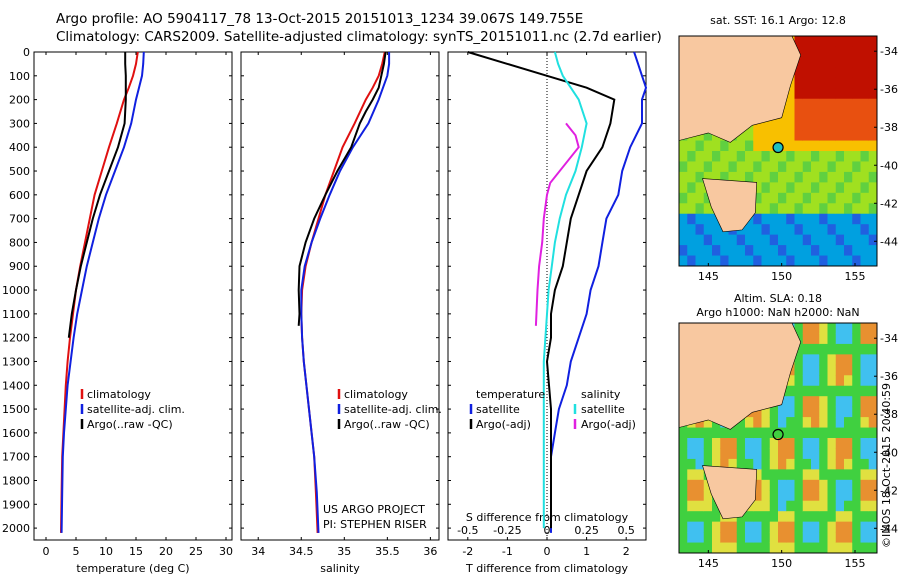  What do you see at coordinates (601, 394) in the screenshot?
I see `legend-label: salinity` at bounding box center [601, 394].